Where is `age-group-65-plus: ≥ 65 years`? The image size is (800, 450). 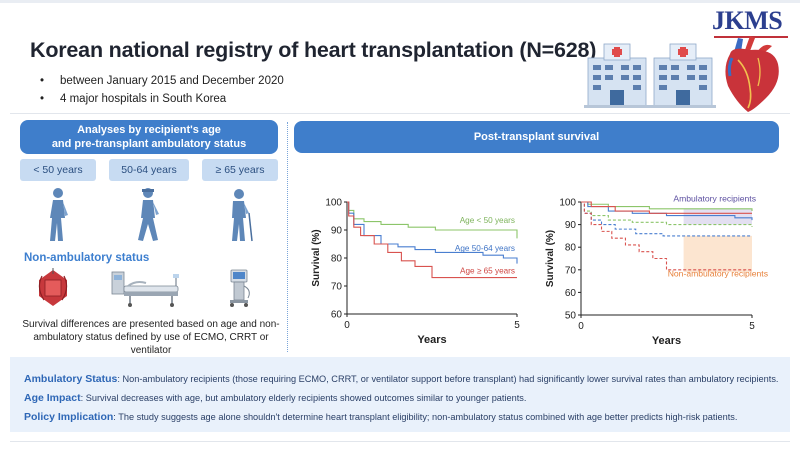
age-group-65-plus: ≥ 65 years is located at coordinates (240, 170).